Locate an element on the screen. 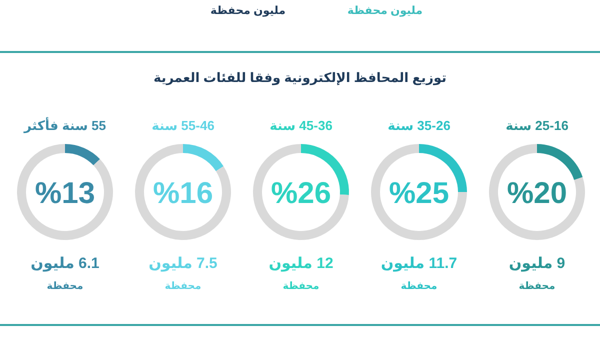  text: %13 is located at coordinates (65, 193).